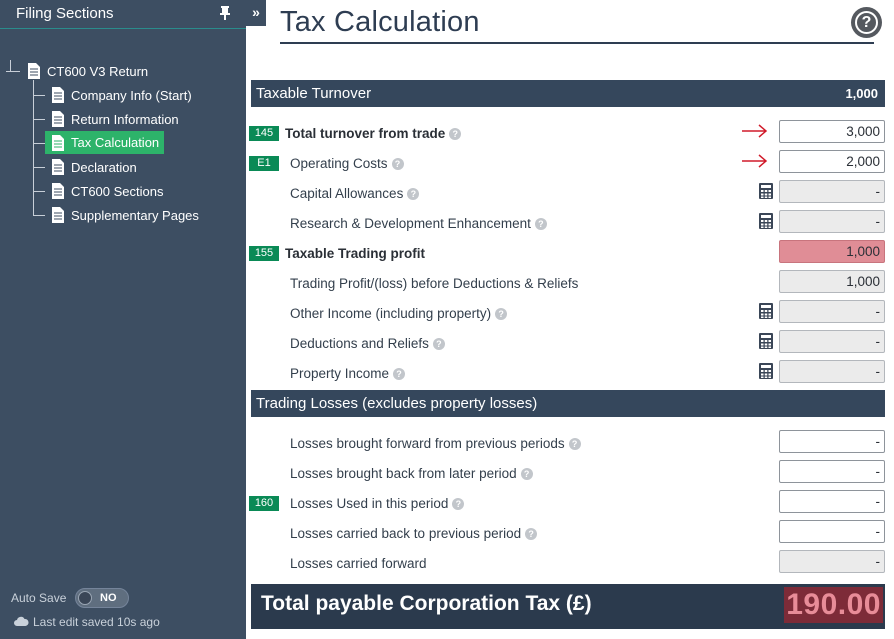  Describe the element at coordinates (568, 225) in the screenshot. I see `row-rd-enhancement: Research & Development Enhancement? -` at that location.